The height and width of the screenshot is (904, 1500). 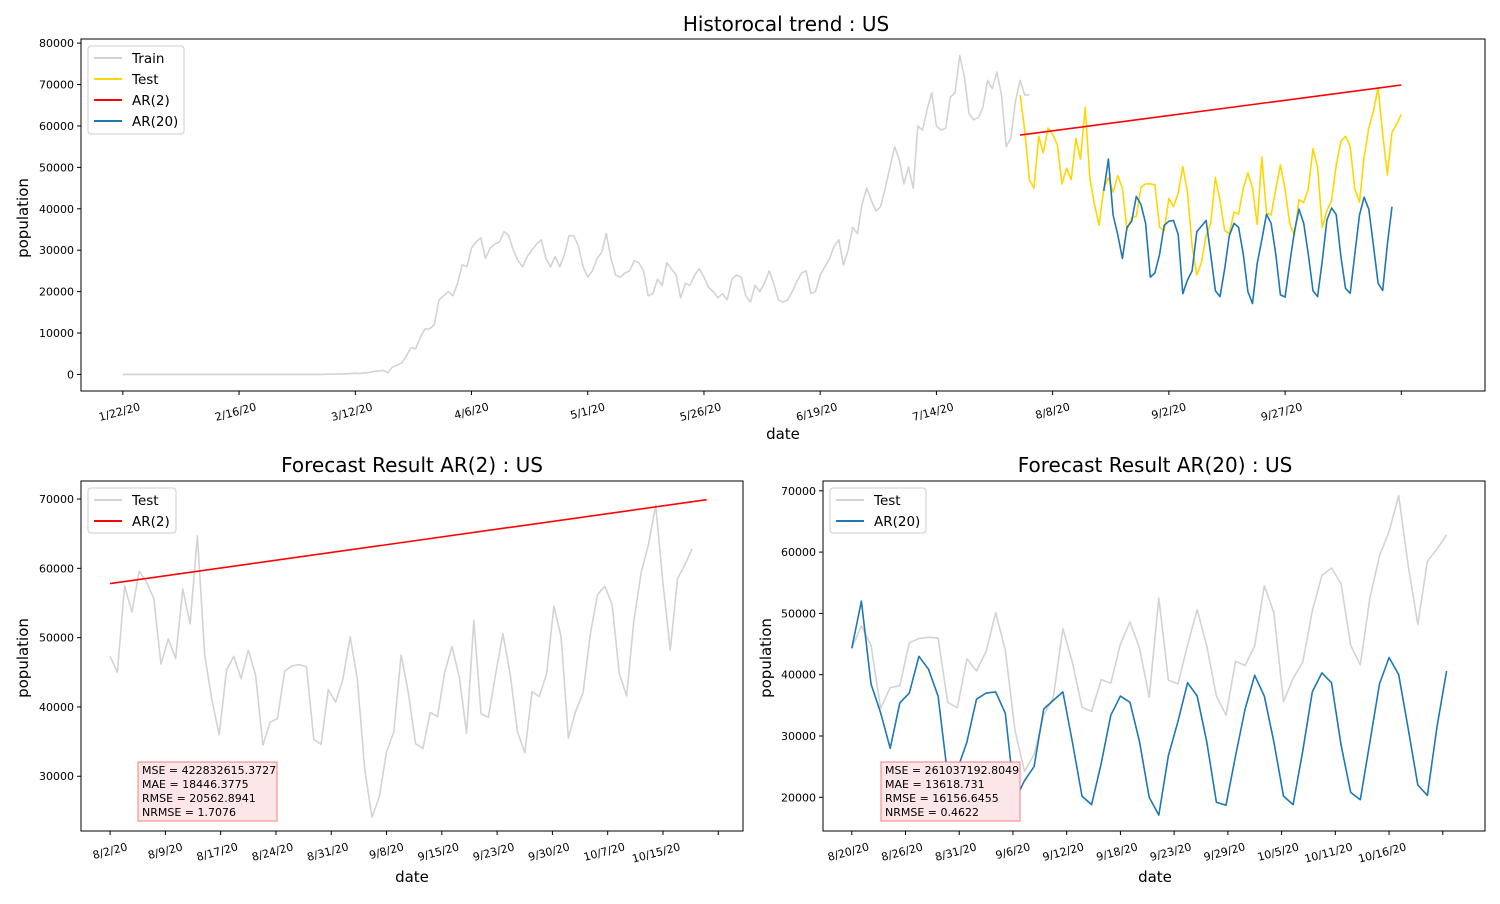 What do you see at coordinates (472, 411) in the screenshot?
I see `x-tick-label: 4/6/20` at bounding box center [472, 411].